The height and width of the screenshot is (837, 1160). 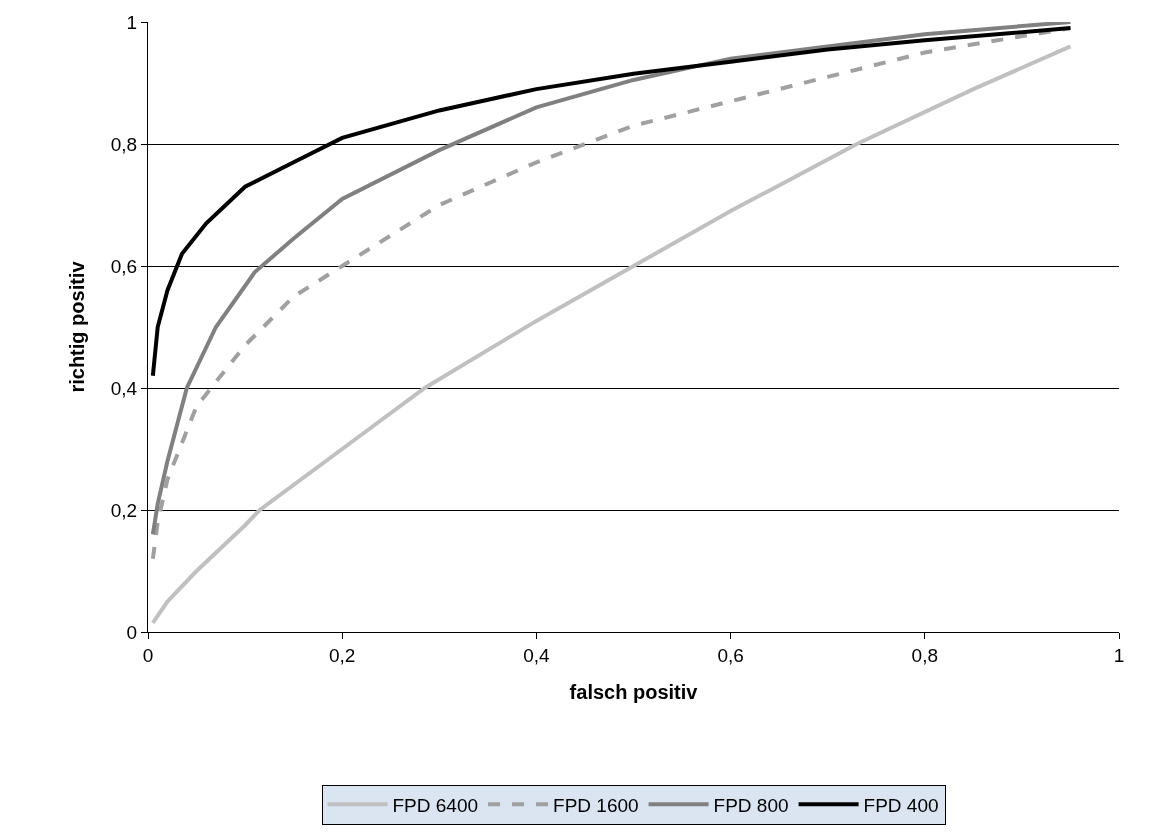 What do you see at coordinates (435, 805) in the screenshot?
I see `legend-label: FPD 6400` at bounding box center [435, 805].